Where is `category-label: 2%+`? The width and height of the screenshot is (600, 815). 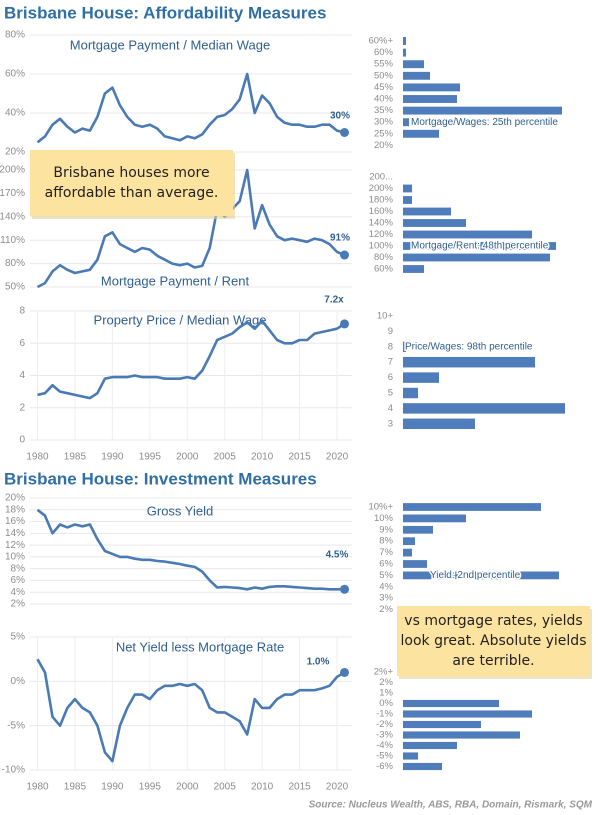 category-label: 2%+ is located at coordinates (384, 672).